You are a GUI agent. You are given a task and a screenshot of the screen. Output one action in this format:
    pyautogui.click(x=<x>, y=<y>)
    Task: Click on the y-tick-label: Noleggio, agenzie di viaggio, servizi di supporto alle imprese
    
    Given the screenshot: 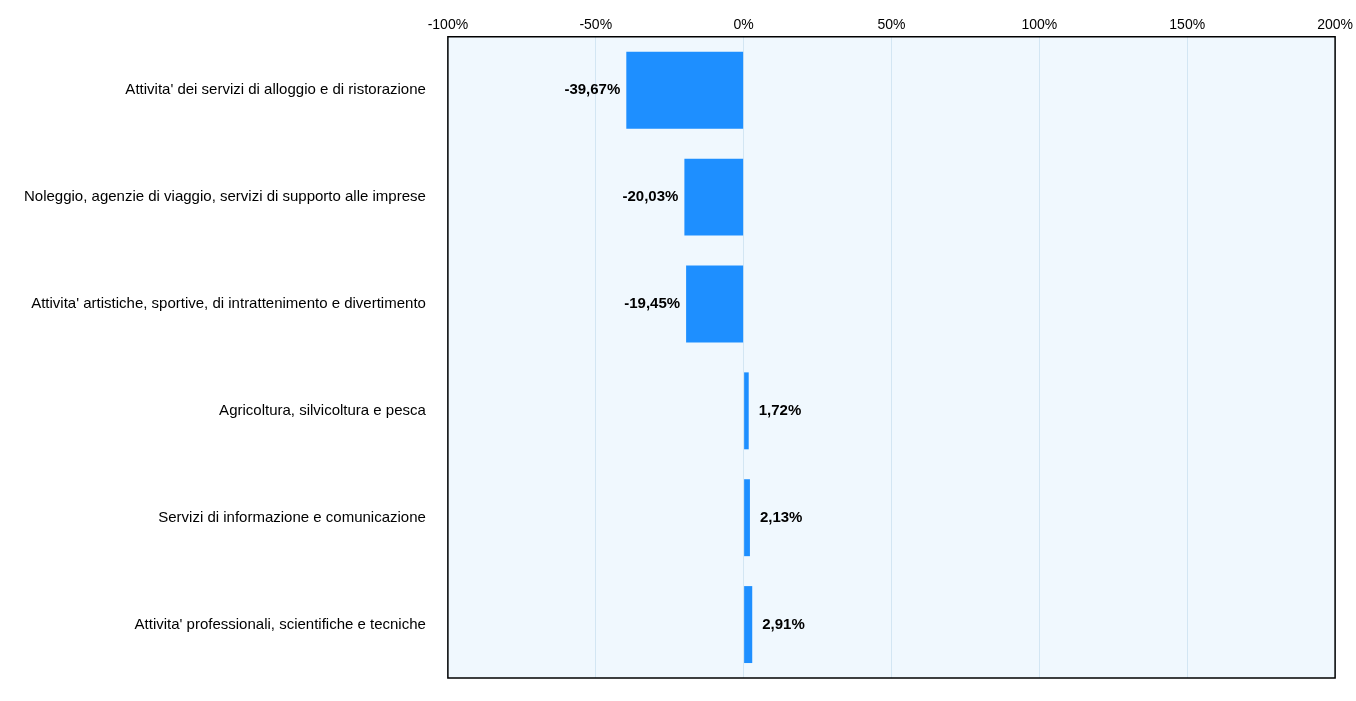 What is the action you would take?
    pyautogui.click(x=225, y=196)
    